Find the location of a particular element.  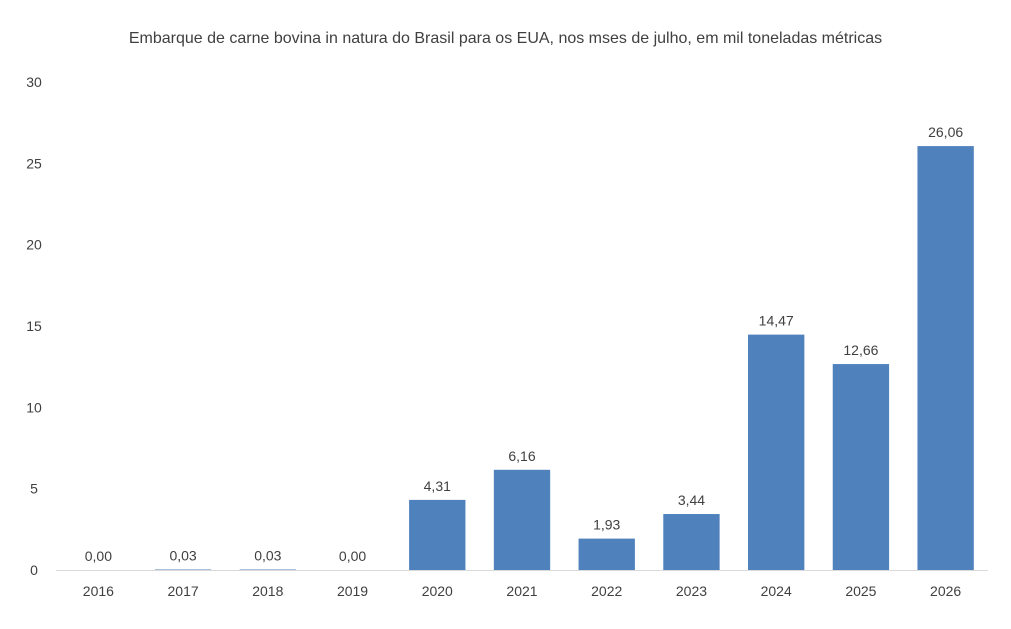

y-tick-label: 20 is located at coordinates (34, 245).